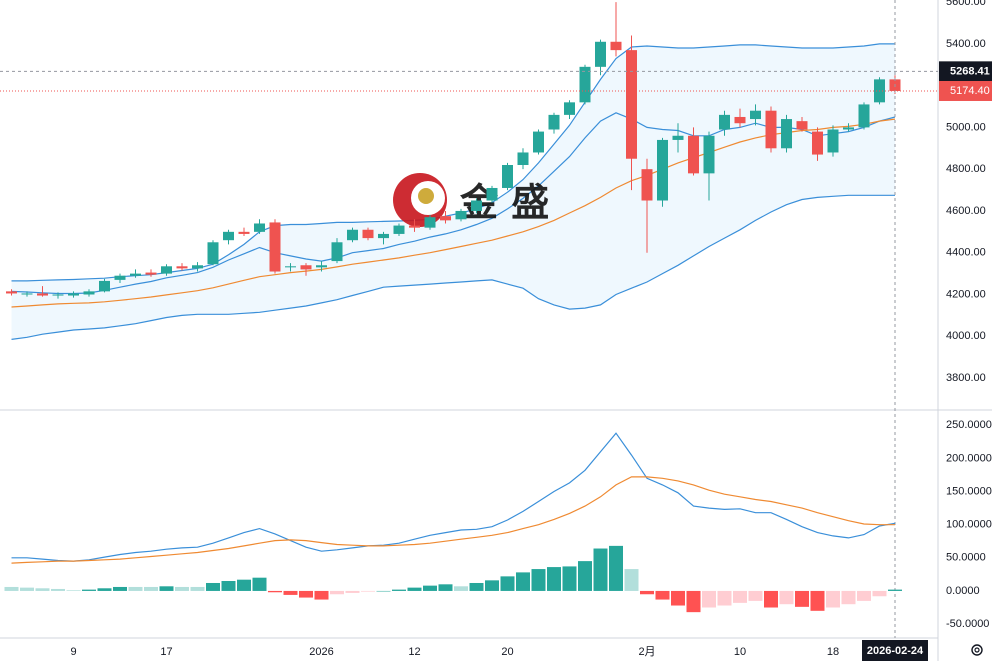  What do you see at coordinates (966, 558) in the screenshot?
I see `y-tick-label: 50.0000` at bounding box center [966, 558].